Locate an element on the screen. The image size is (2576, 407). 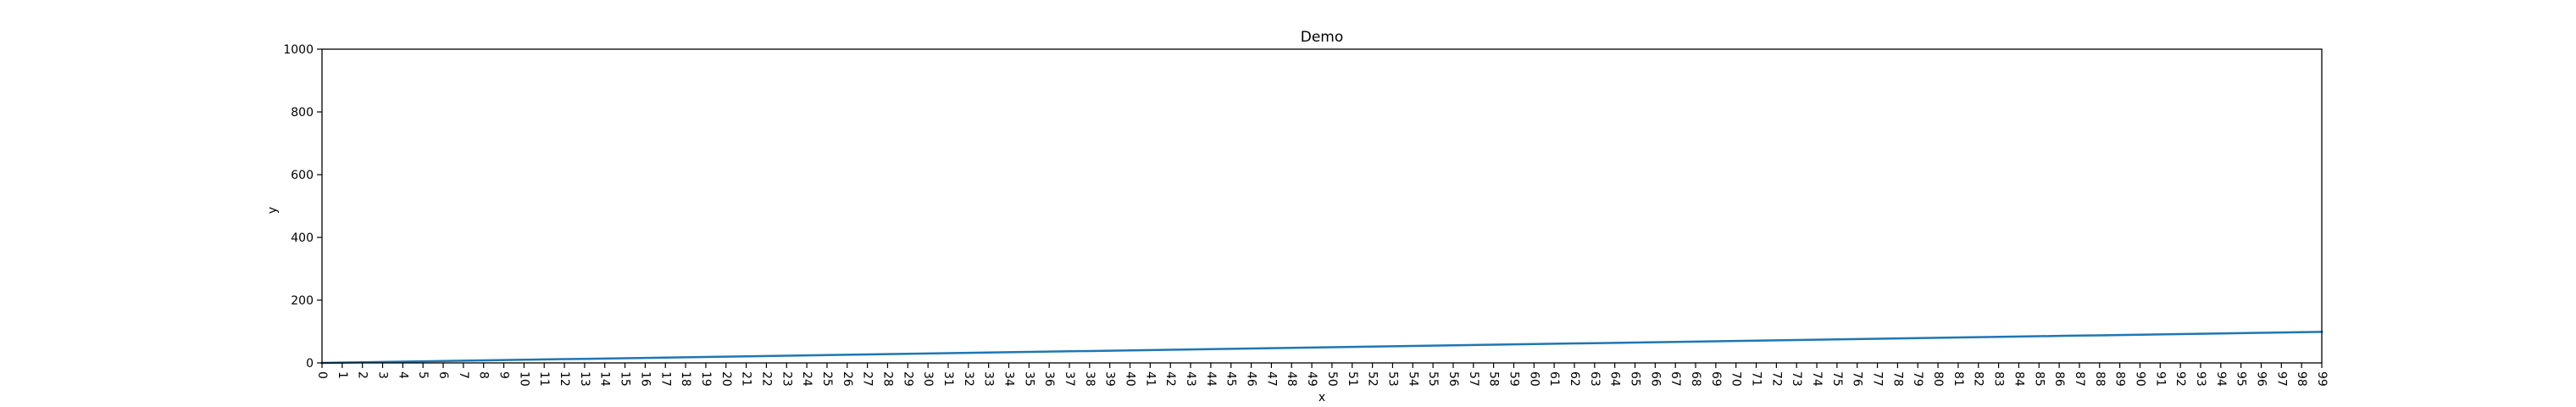
x-tick-label-89: 89 is located at coordinates (2120, 379).